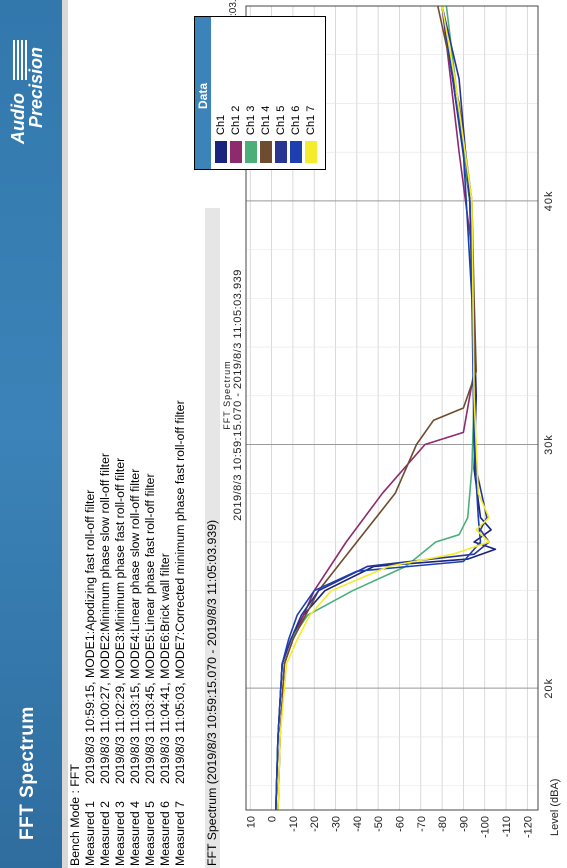 Image resolution: width=567 pixels, height=868 pixels. What do you see at coordinates (549, 201) in the screenshot?
I see `x-tick-label: 40k` at bounding box center [549, 201].